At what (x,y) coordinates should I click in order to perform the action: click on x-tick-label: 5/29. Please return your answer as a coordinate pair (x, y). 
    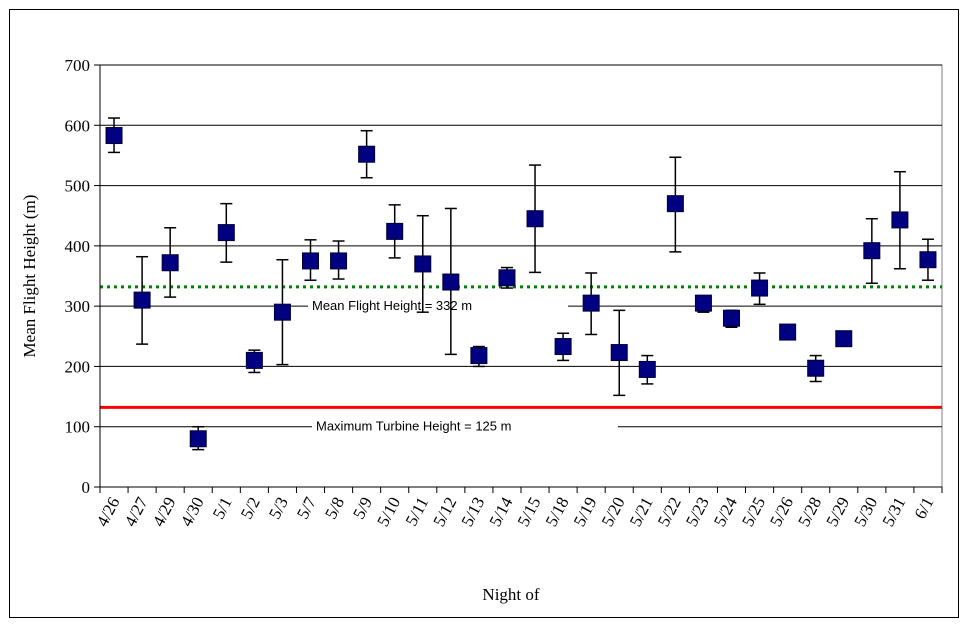
    Looking at the image, I should click on (837, 512).